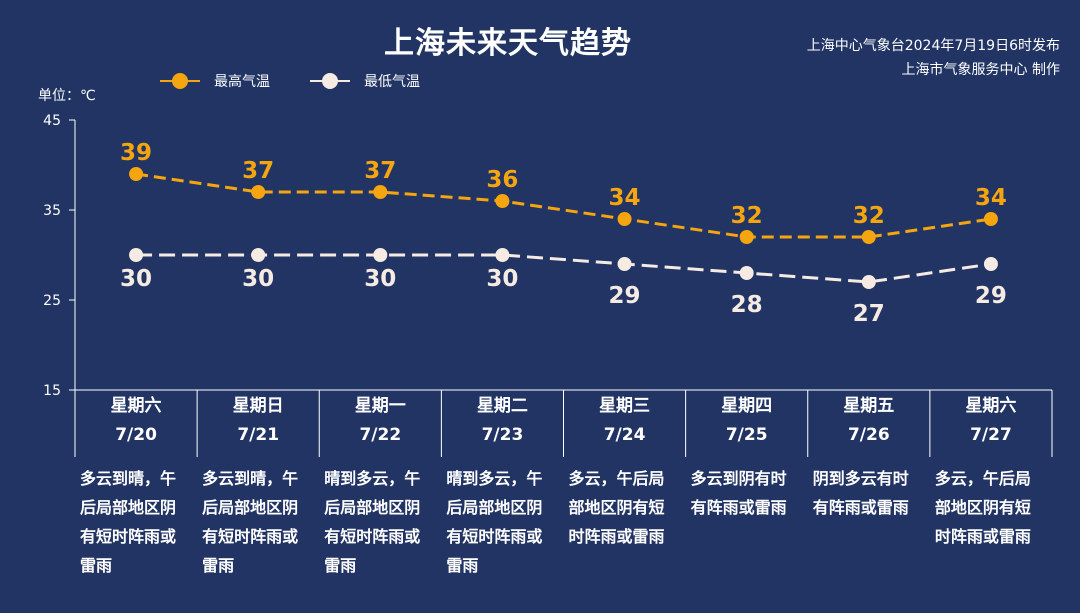 The height and width of the screenshot is (613, 1080). Describe the element at coordinates (508, 43) in the screenshot. I see `page-title: 上海未来天气趋势` at that location.